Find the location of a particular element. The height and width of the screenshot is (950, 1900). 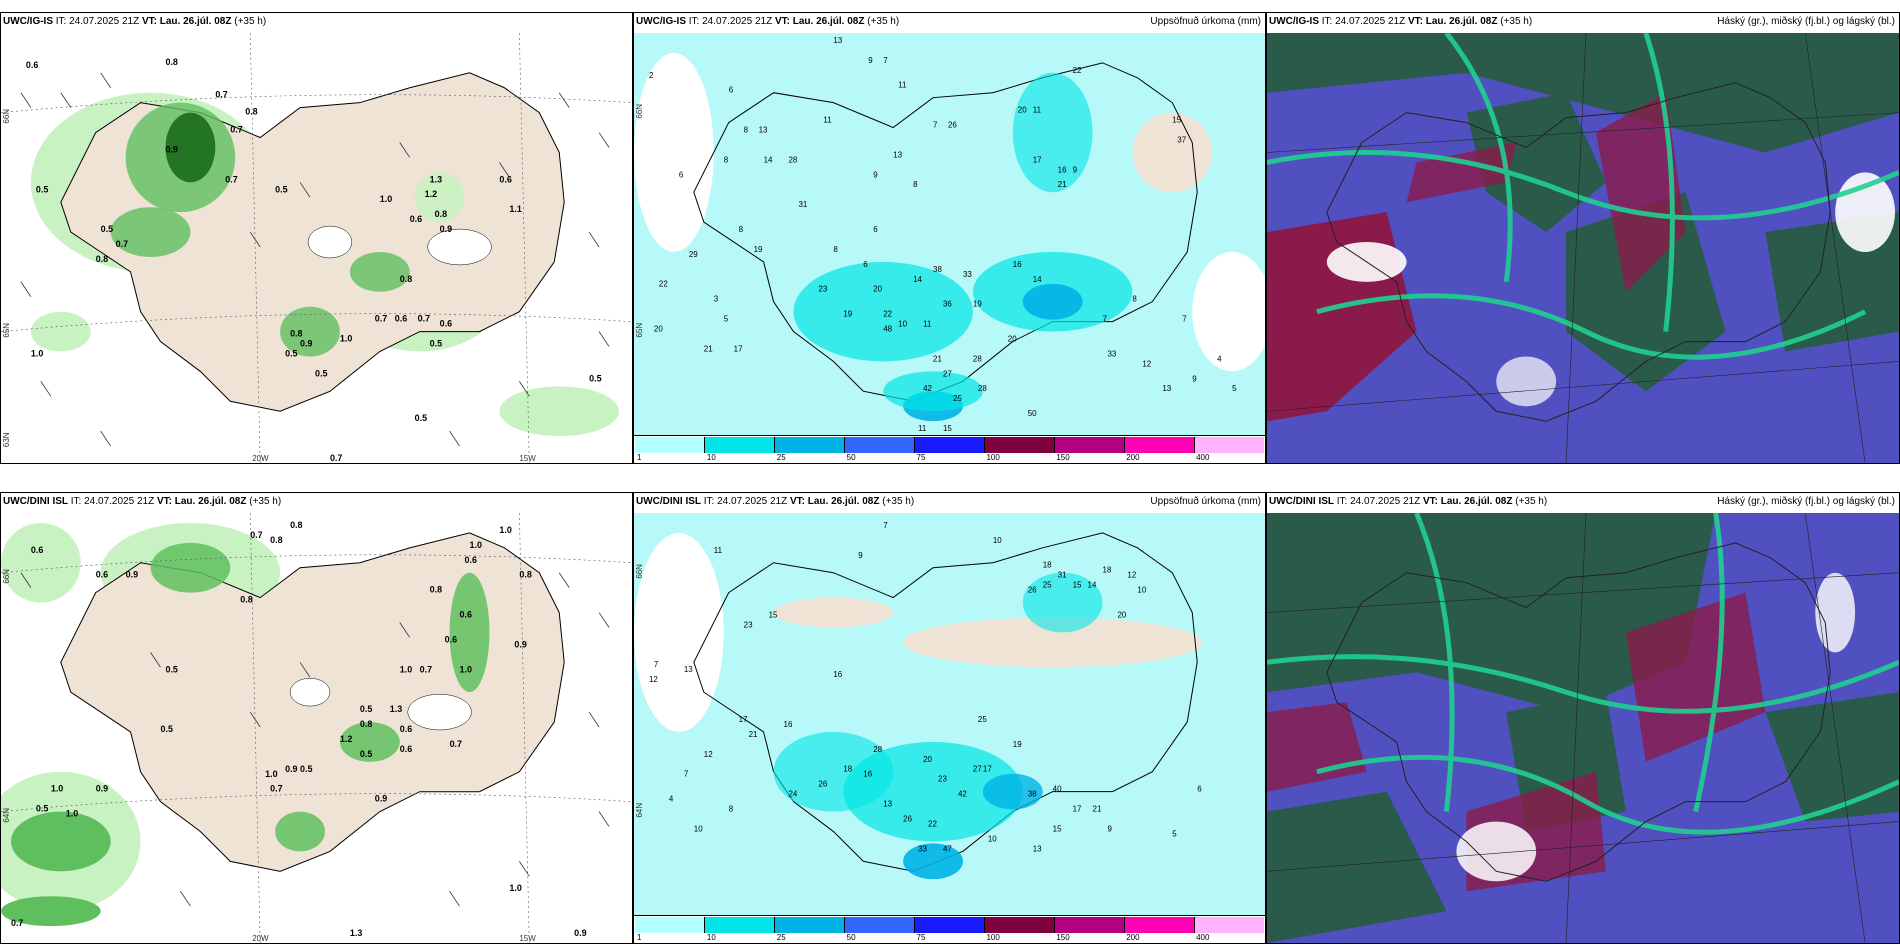

svg-text: 27 is located at coordinates (977, 769).